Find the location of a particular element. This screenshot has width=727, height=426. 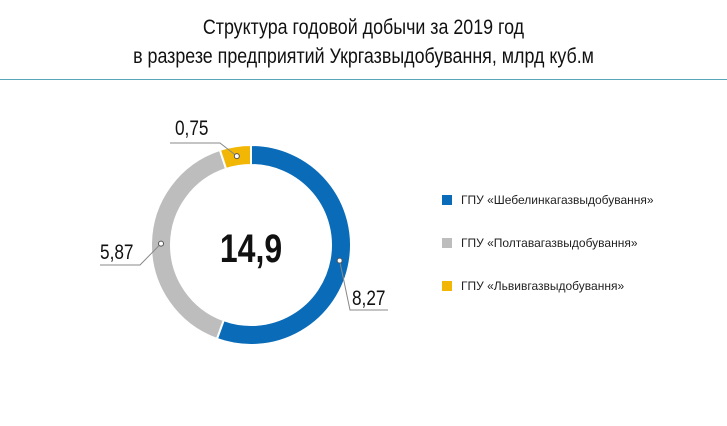

data-label: 5,87 is located at coordinates (117, 253).